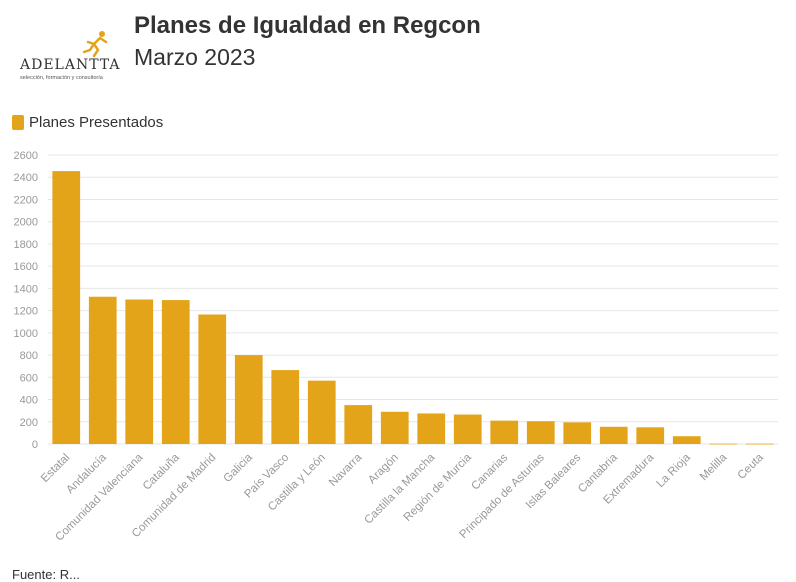 The image size is (796, 582). I want to click on y-tick-label: 1000, so click(26, 334).